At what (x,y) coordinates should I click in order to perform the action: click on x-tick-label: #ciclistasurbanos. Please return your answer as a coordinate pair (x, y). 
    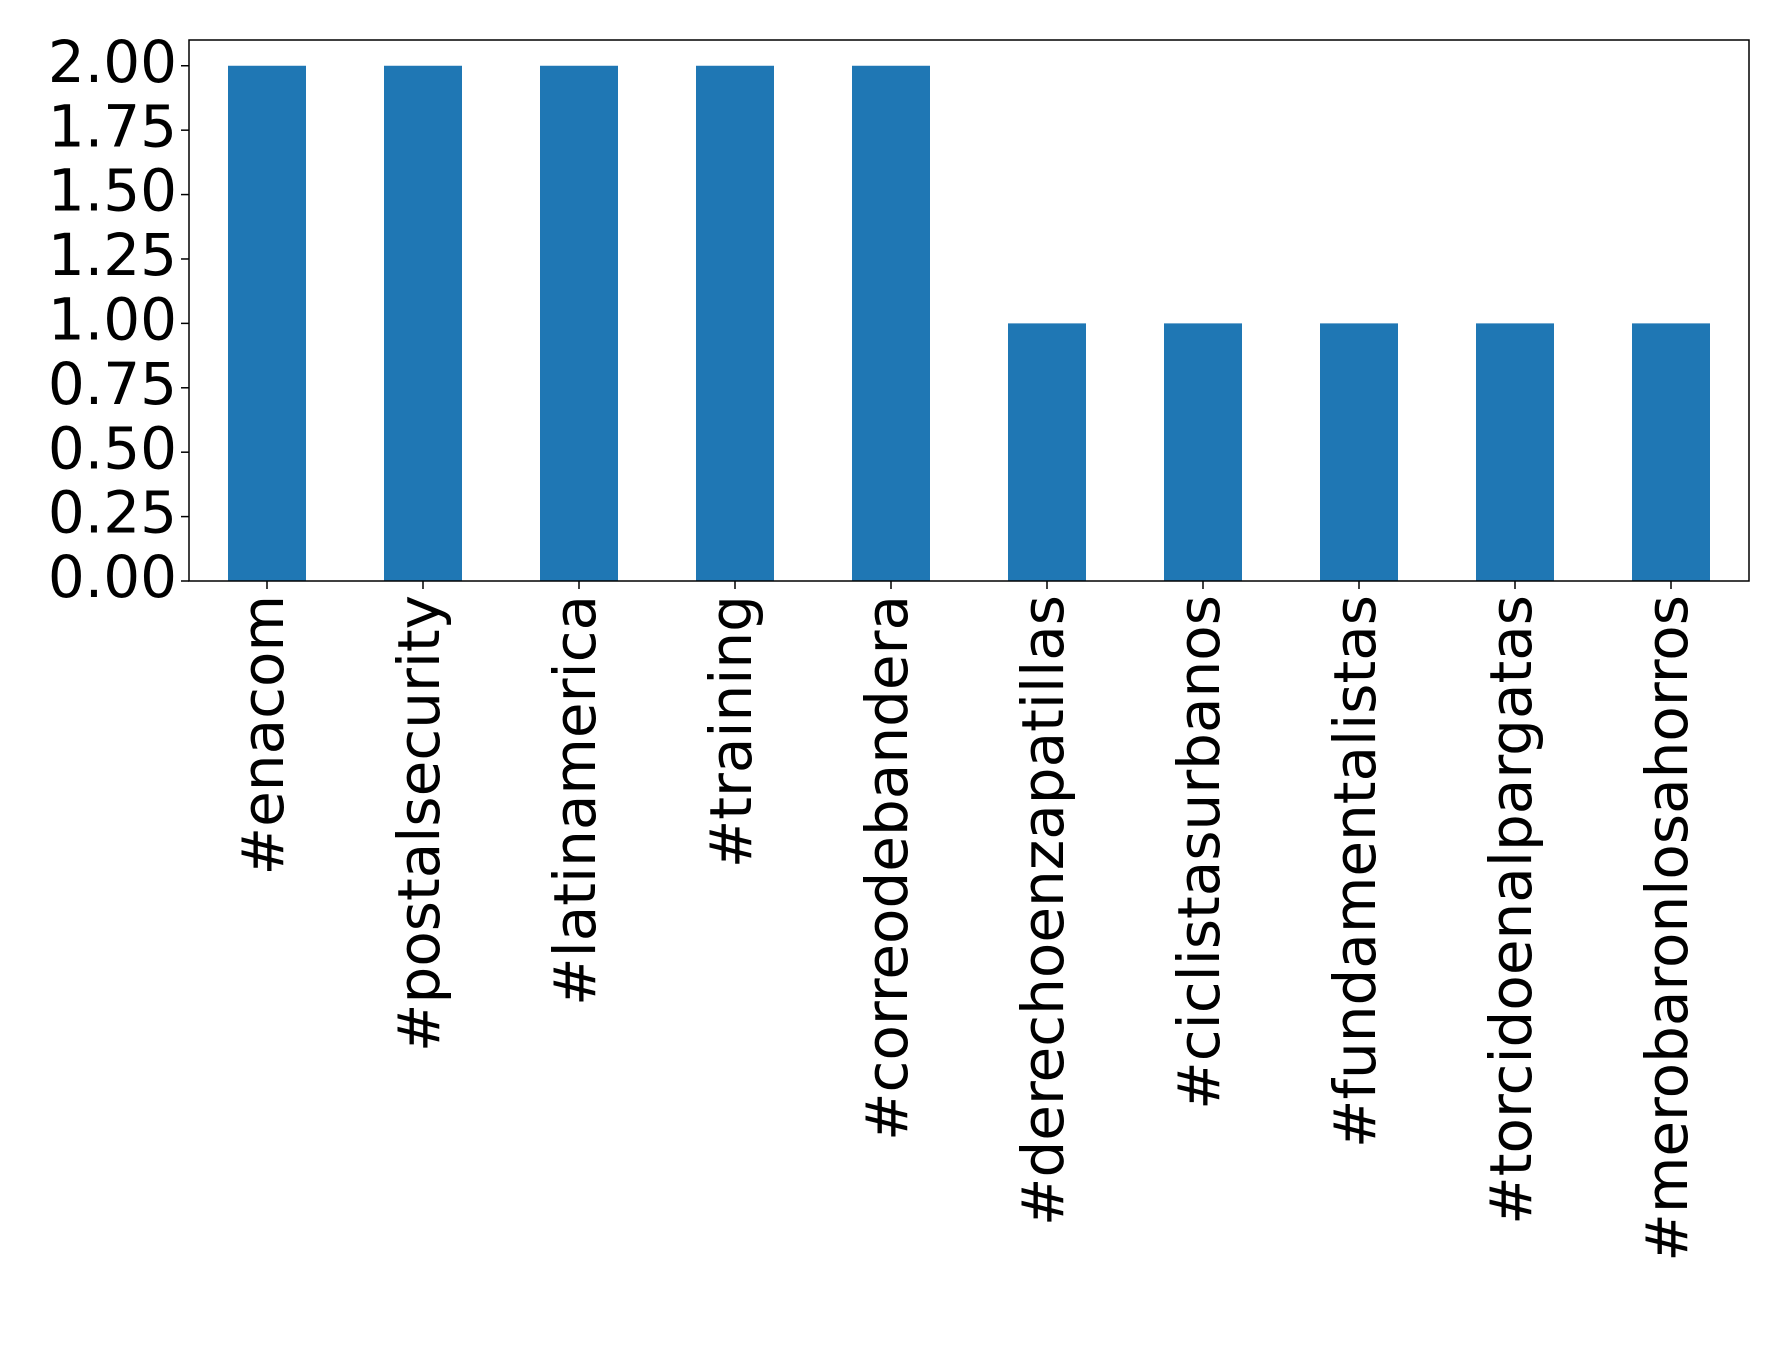
    Looking at the image, I should click on (1199, 852).